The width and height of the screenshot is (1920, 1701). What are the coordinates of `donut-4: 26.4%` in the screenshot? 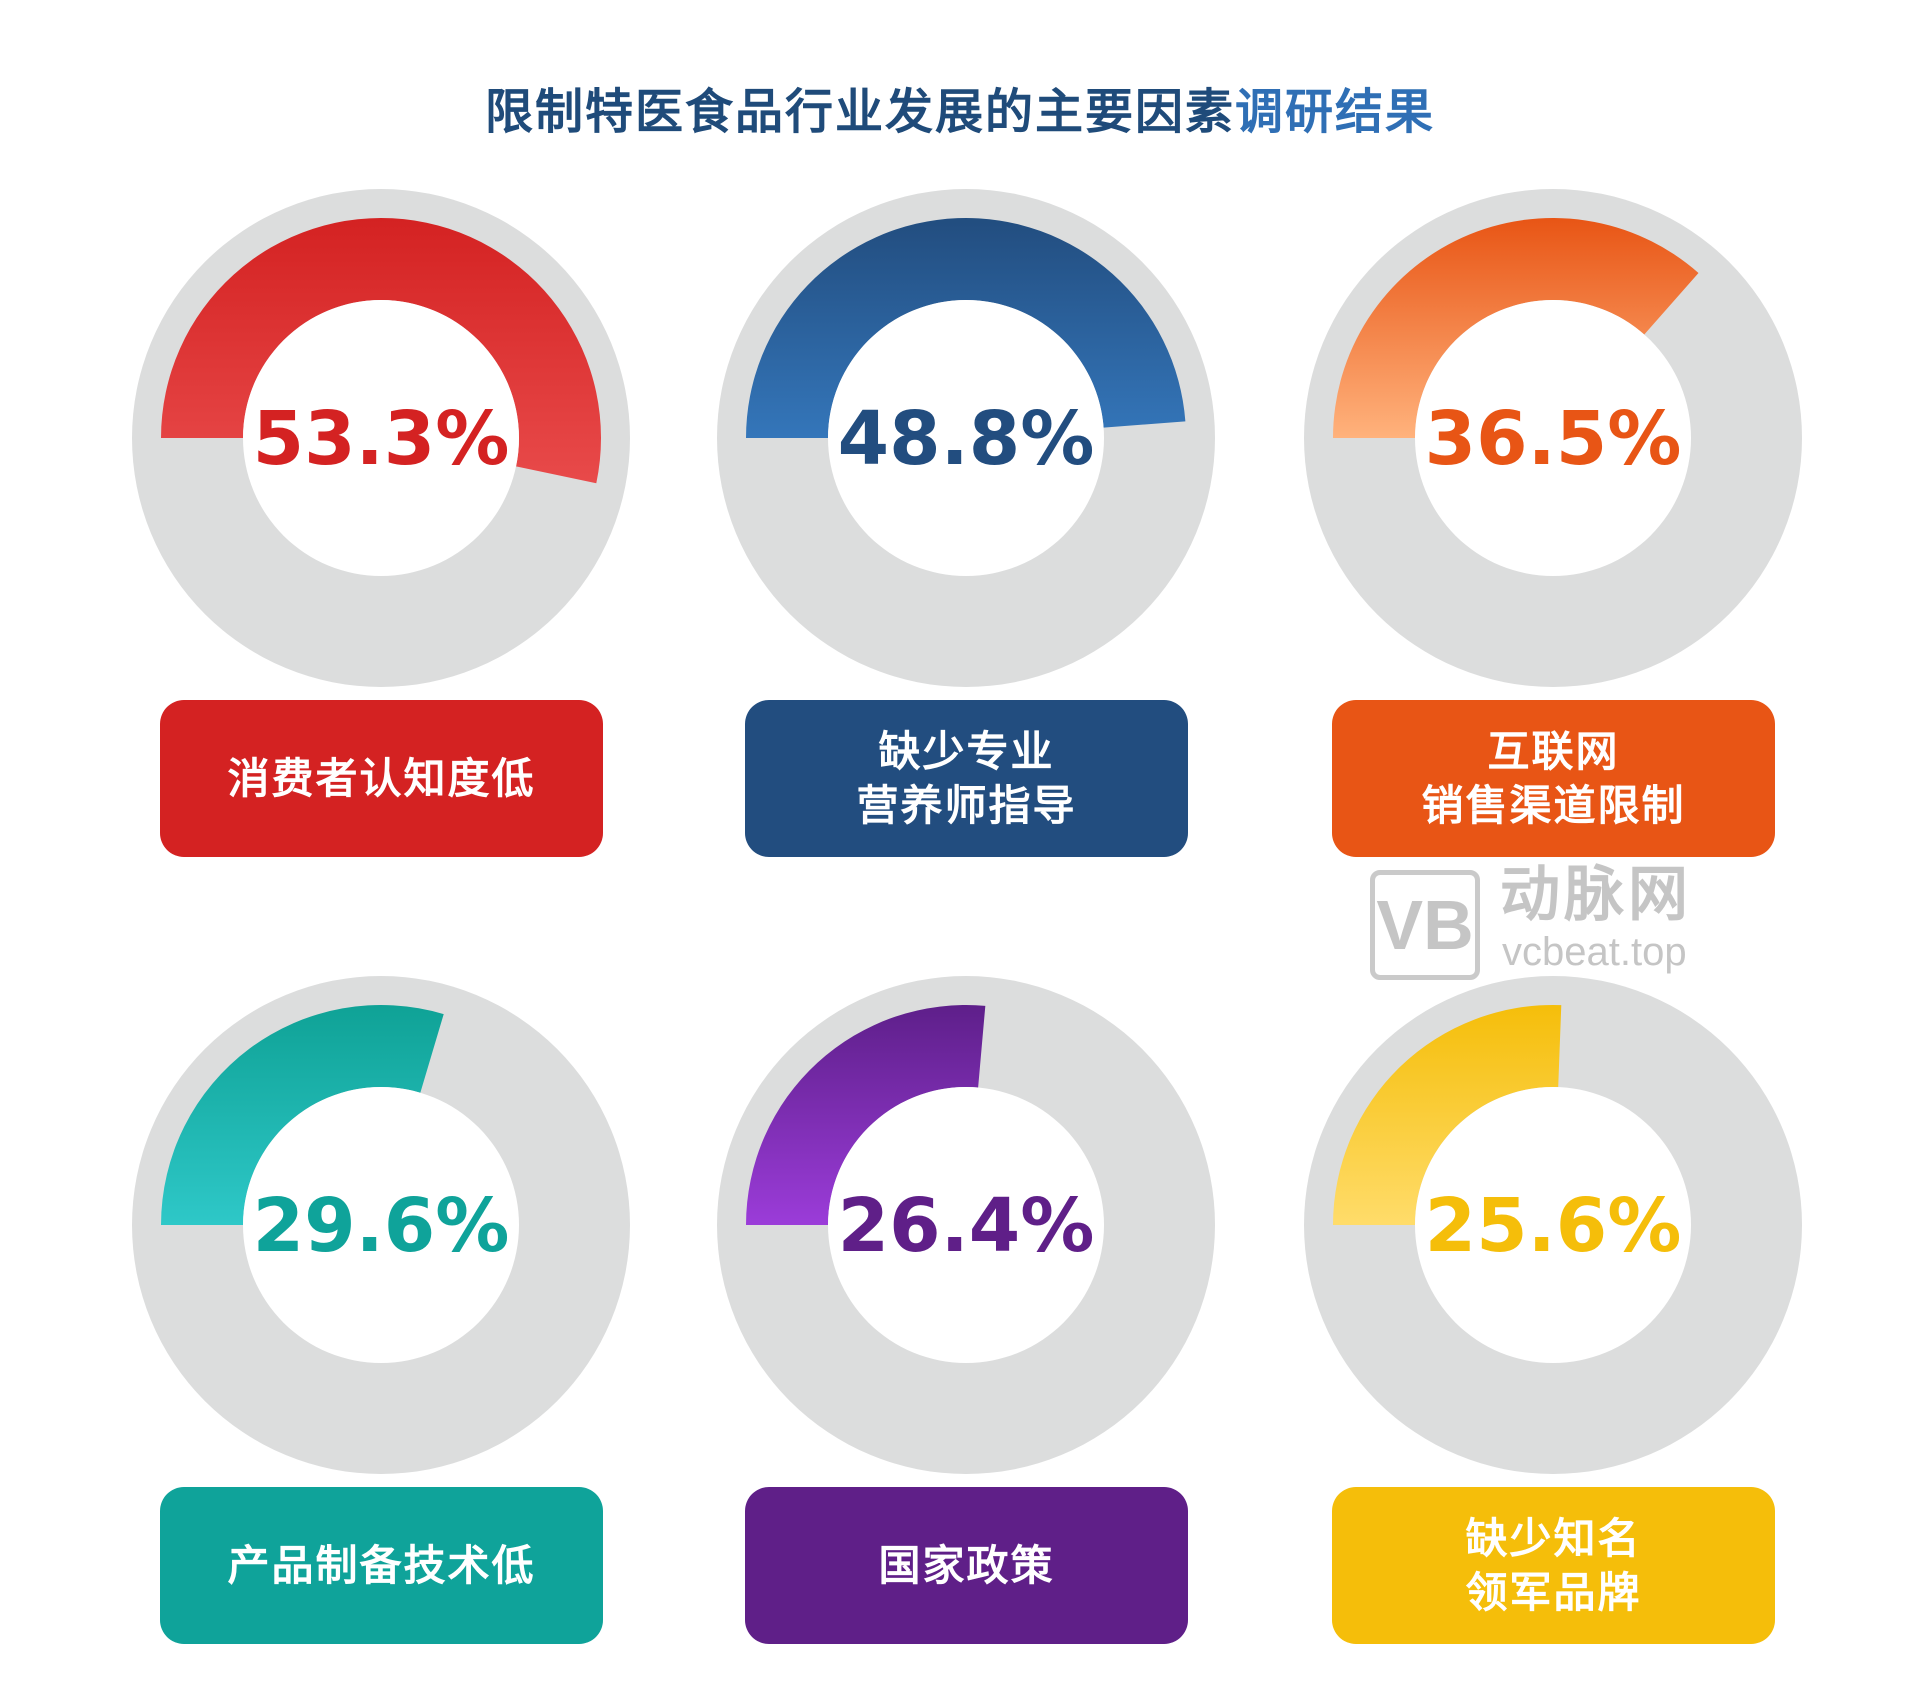 It's located at (966, 1225).